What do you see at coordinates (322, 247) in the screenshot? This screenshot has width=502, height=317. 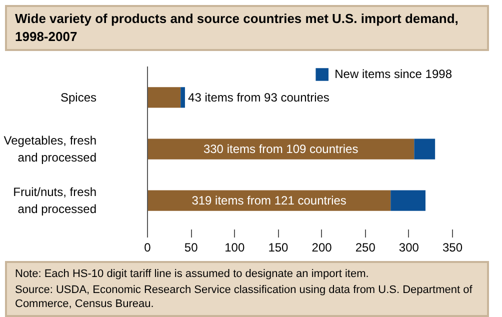 I see `x-tick-label: 200` at bounding box center [322, 247].